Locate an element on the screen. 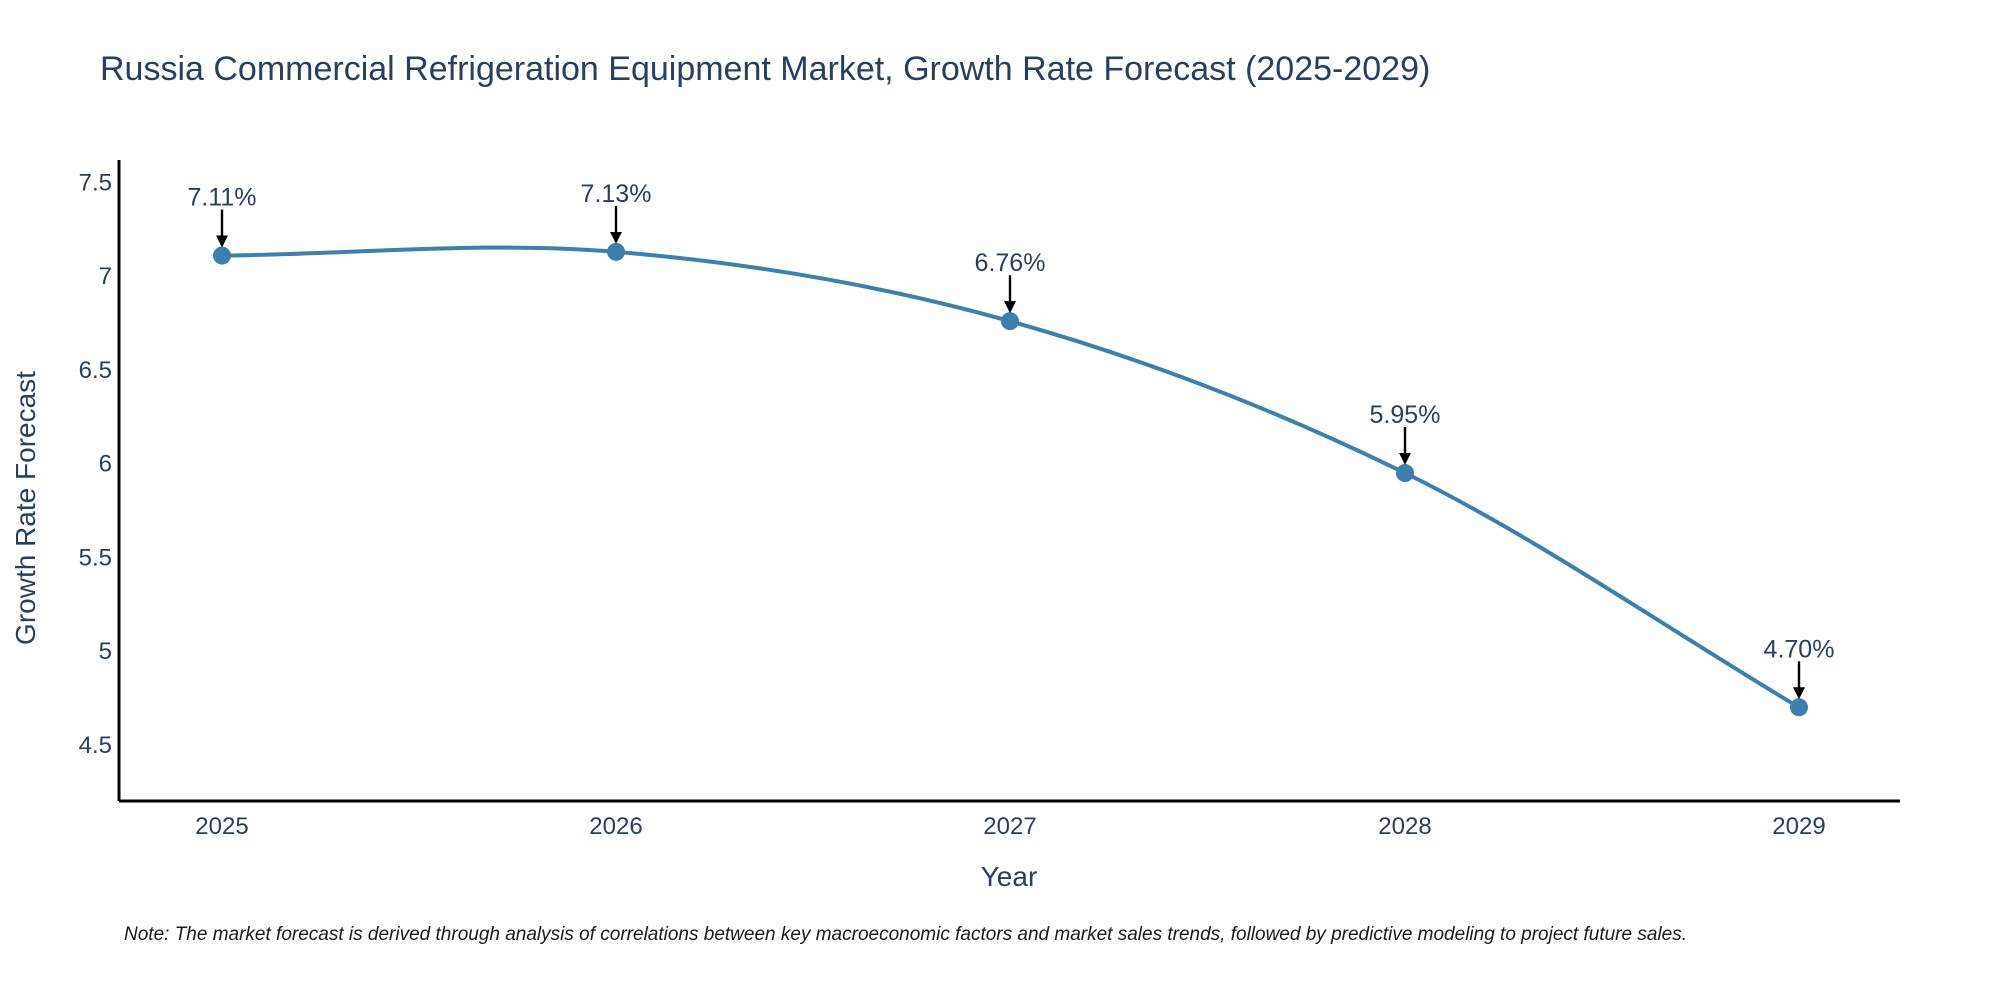 This screenshot has width=2000, height=1000. x-tick-label: 2027 is located at coordinates (1009, 826).